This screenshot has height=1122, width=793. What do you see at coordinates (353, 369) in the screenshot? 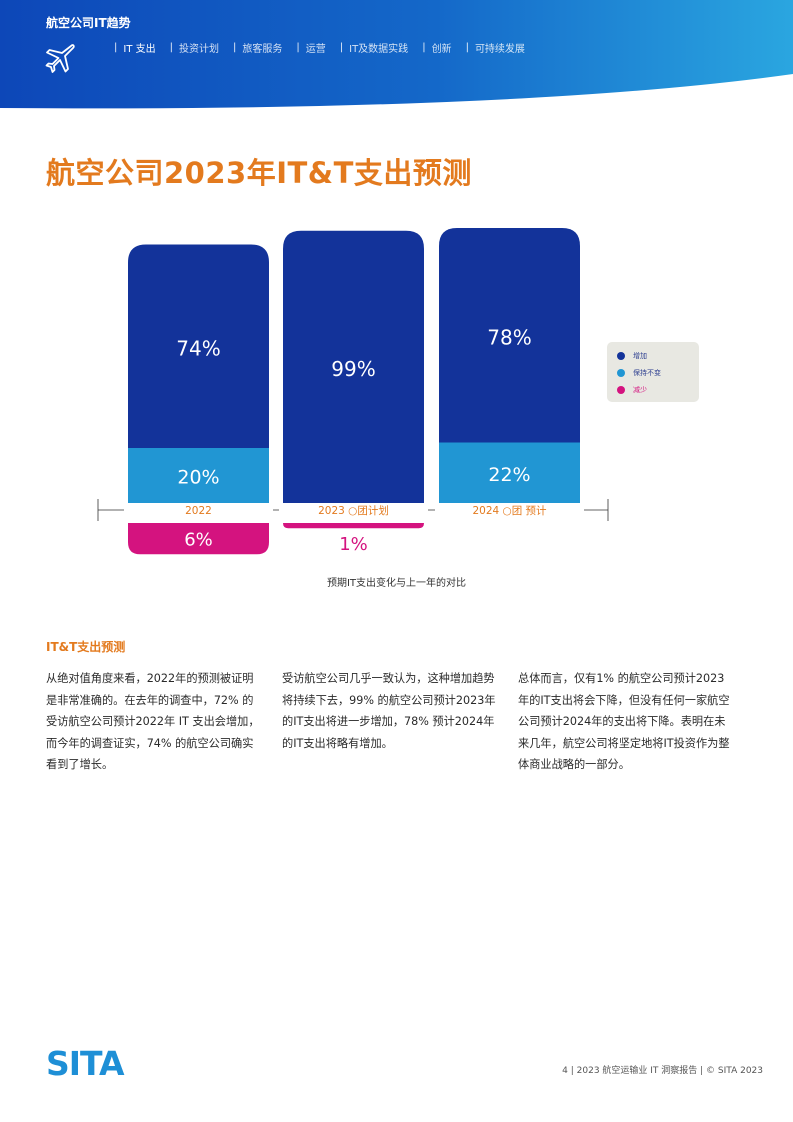
I see `label-increase-1: 99%` at bounding box center [353, 369].